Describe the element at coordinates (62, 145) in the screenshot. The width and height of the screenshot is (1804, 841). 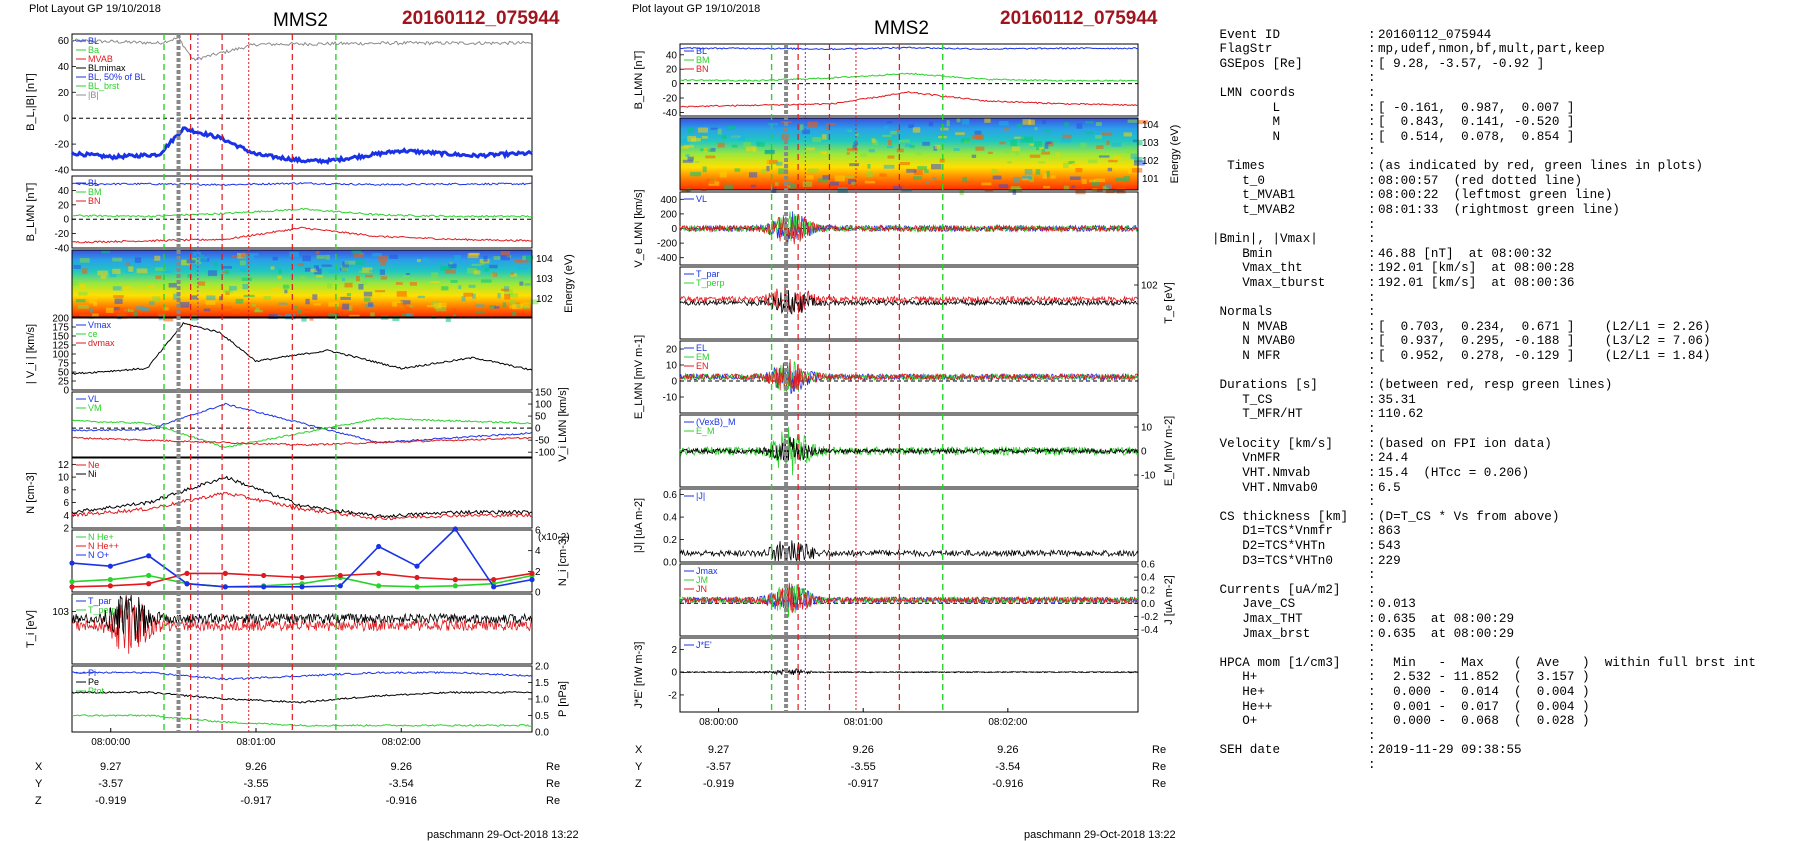
I see `y-tick-label: -20` at that location.